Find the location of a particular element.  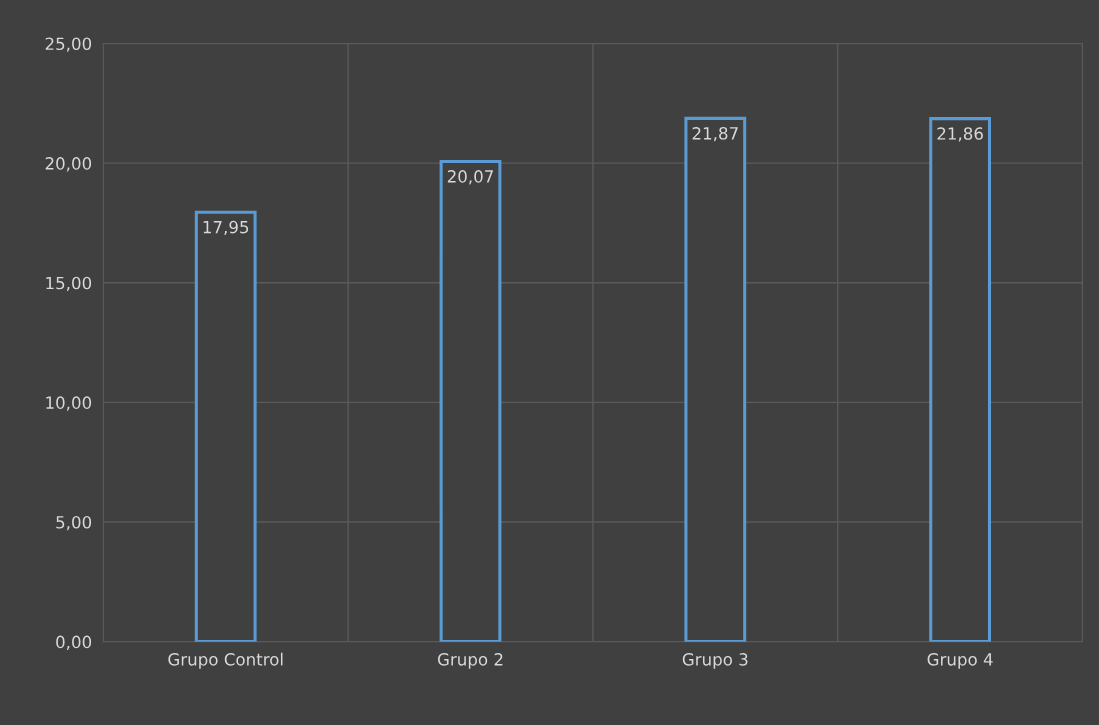

y-tick-label: 10,00 is located at coordinates (69, 403).